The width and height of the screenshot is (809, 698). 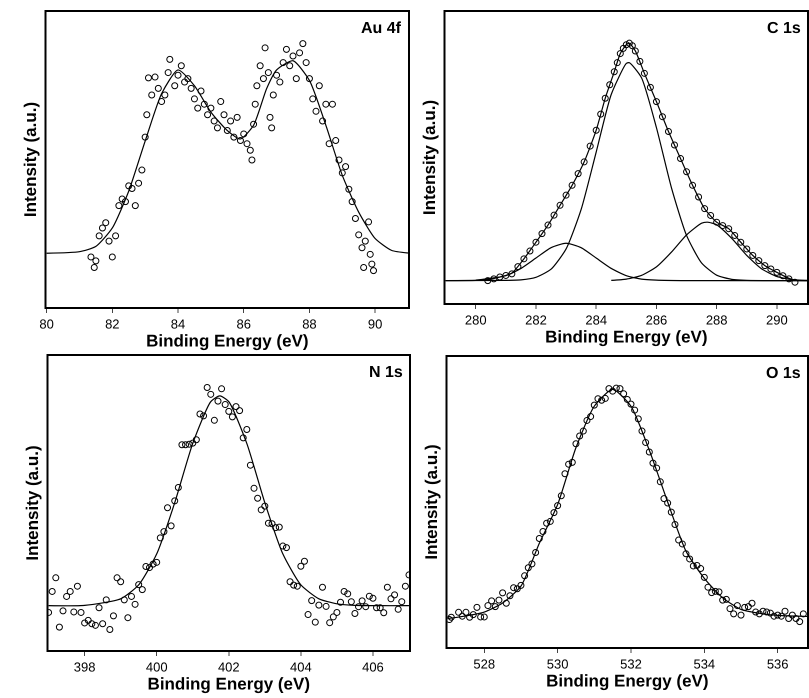 What do you see at coordinates (657, 320) in the screenshot?
I see `x-tick-label: 286` at bounding box center [657, 320].